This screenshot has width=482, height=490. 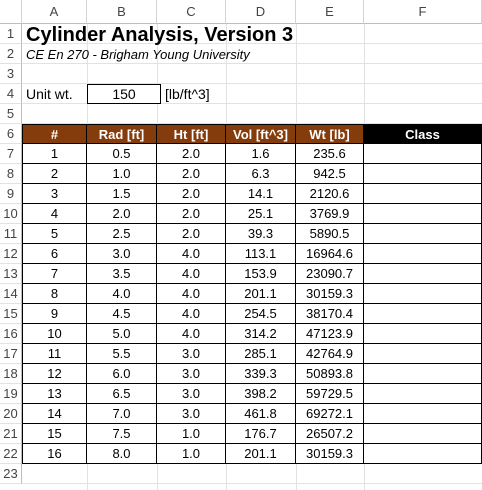 I want to click on table-cell: 39.3, so click(x=261, y=234).